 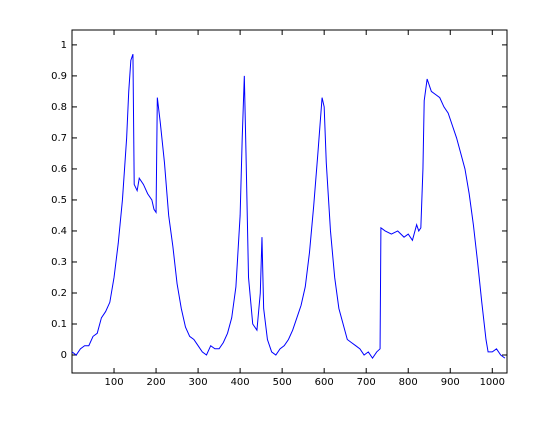 I want to click on y-tick-label: 0, so click(x=64, y=355).